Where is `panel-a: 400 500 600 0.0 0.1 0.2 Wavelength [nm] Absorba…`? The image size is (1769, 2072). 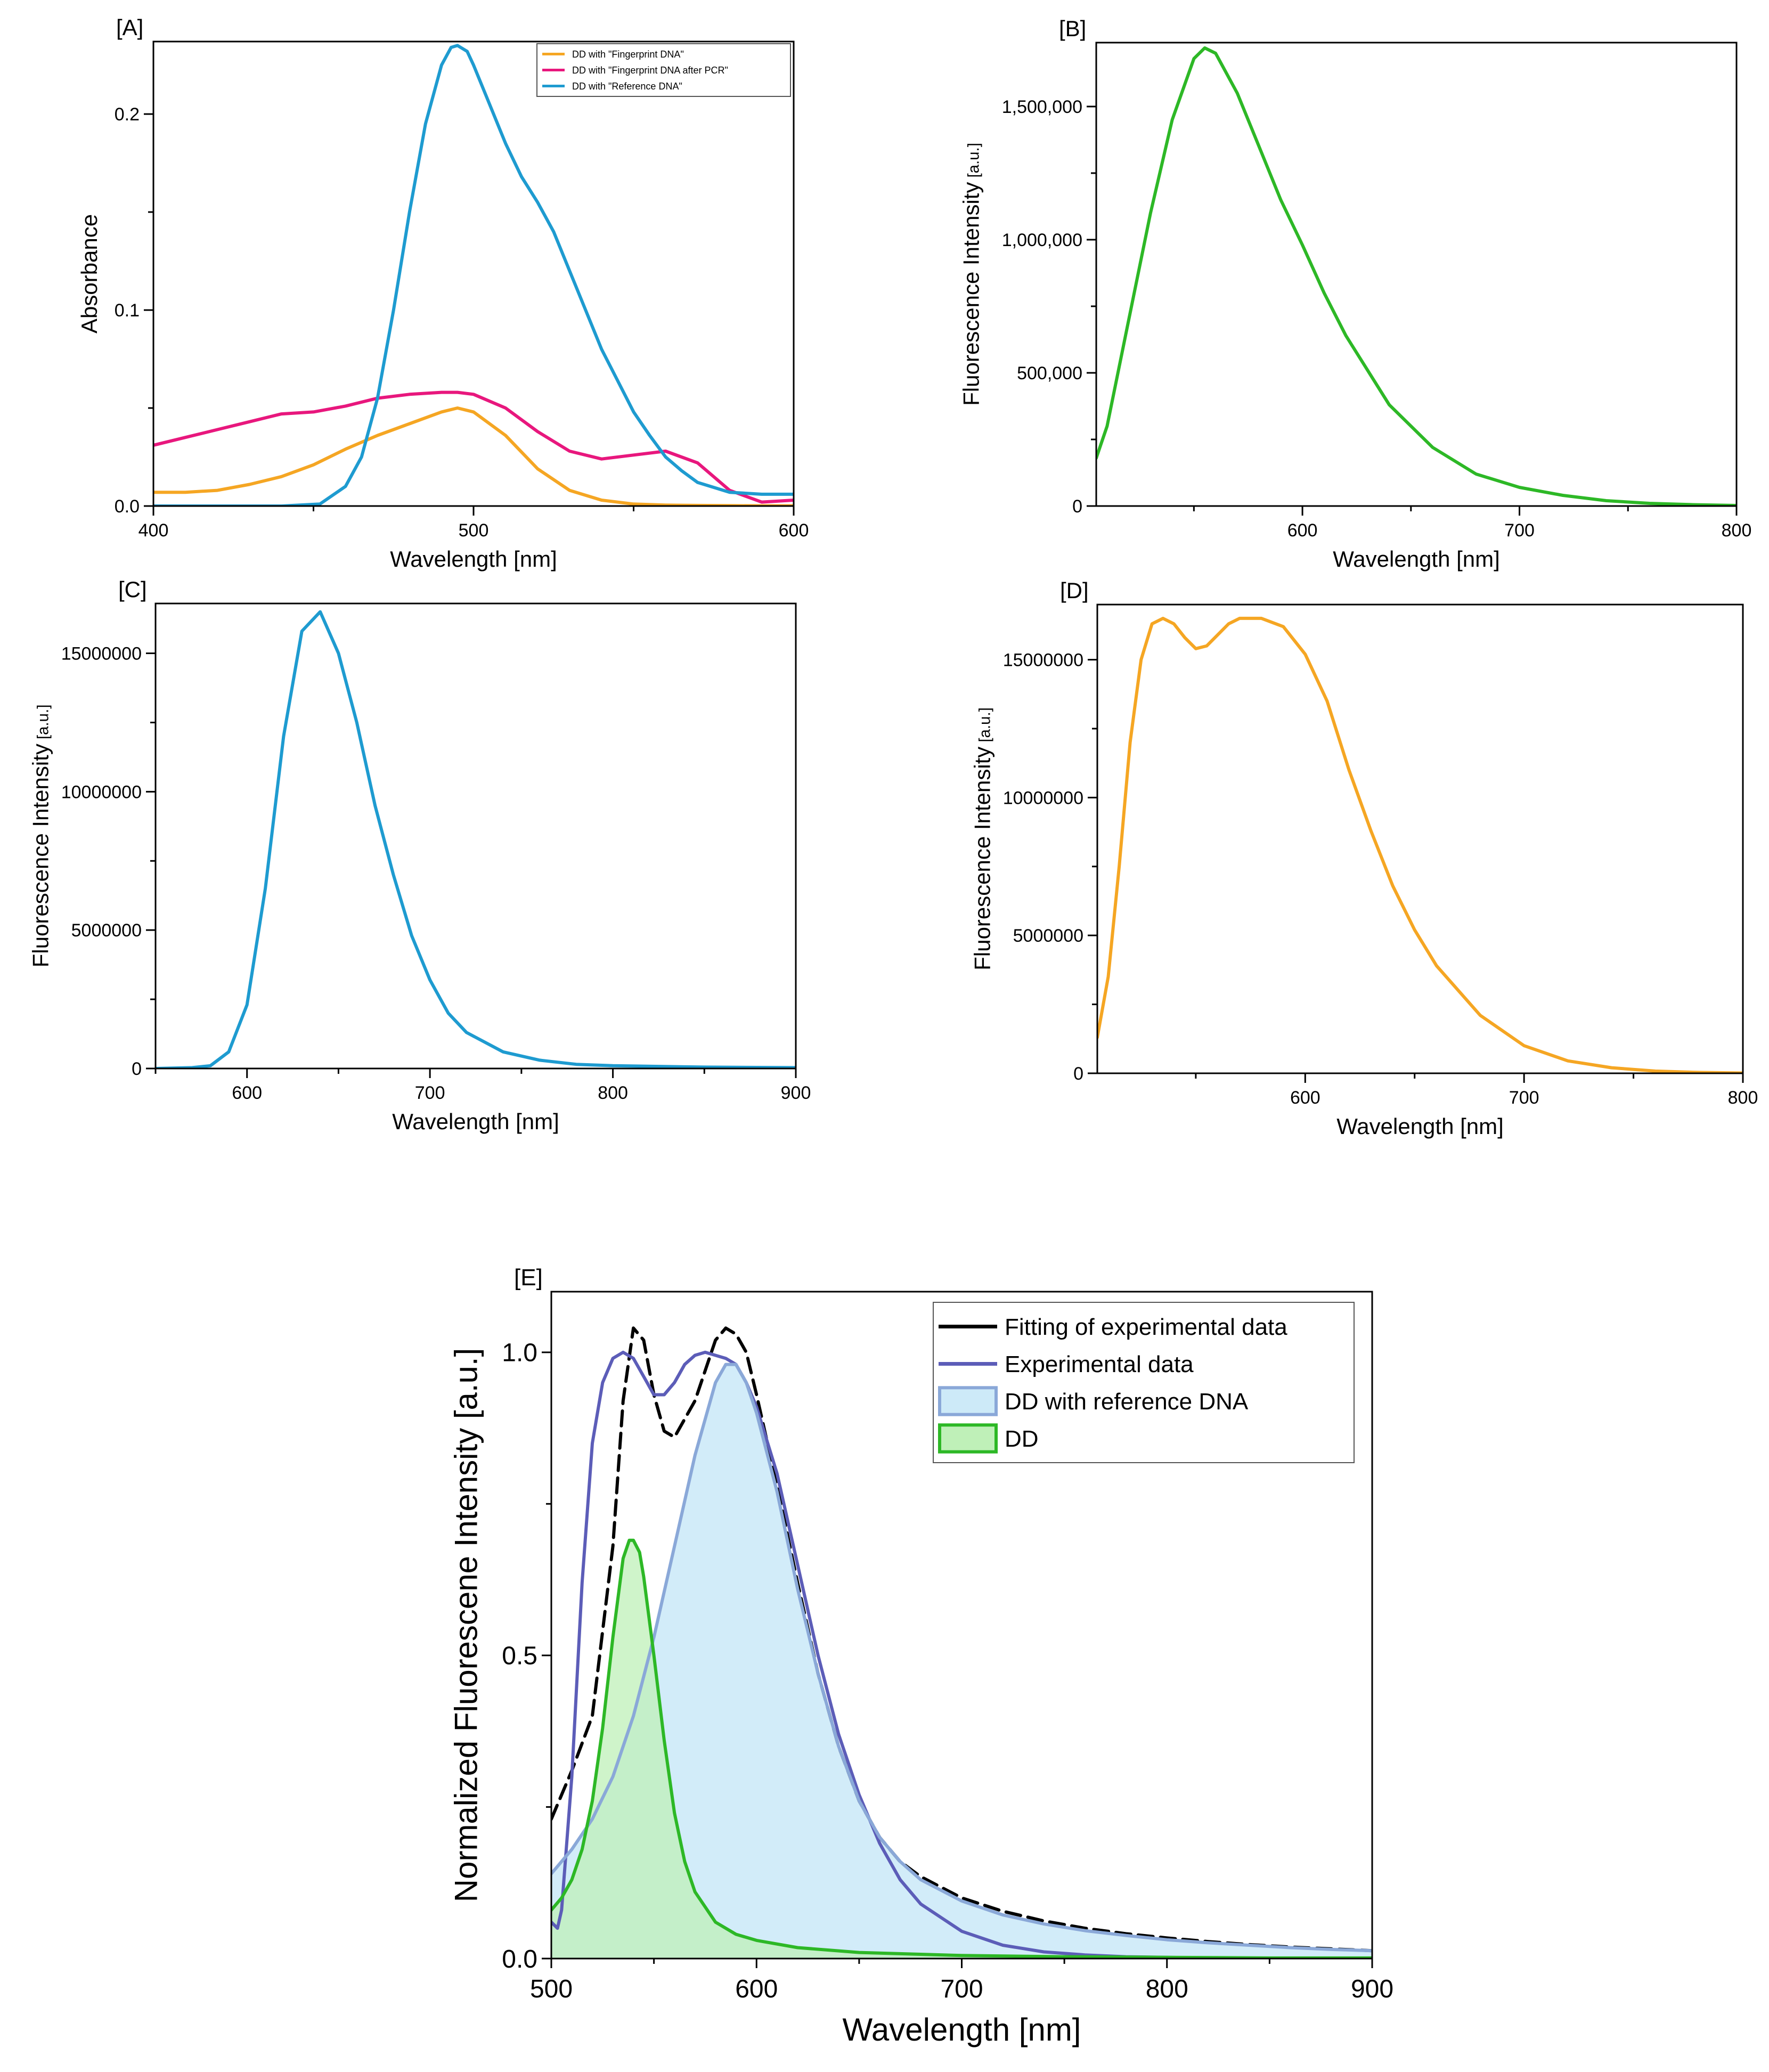 panel-a: 400 500 600 0.0 0.1 0.2 Wavelength [nm] Absorba… is located at coordinates (443, 293).